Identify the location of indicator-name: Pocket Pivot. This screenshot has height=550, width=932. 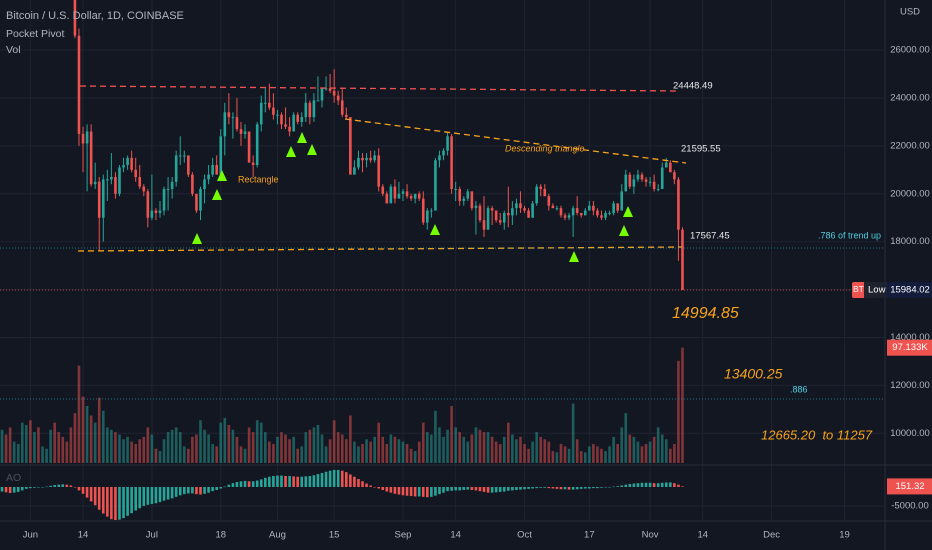
(35, 34).